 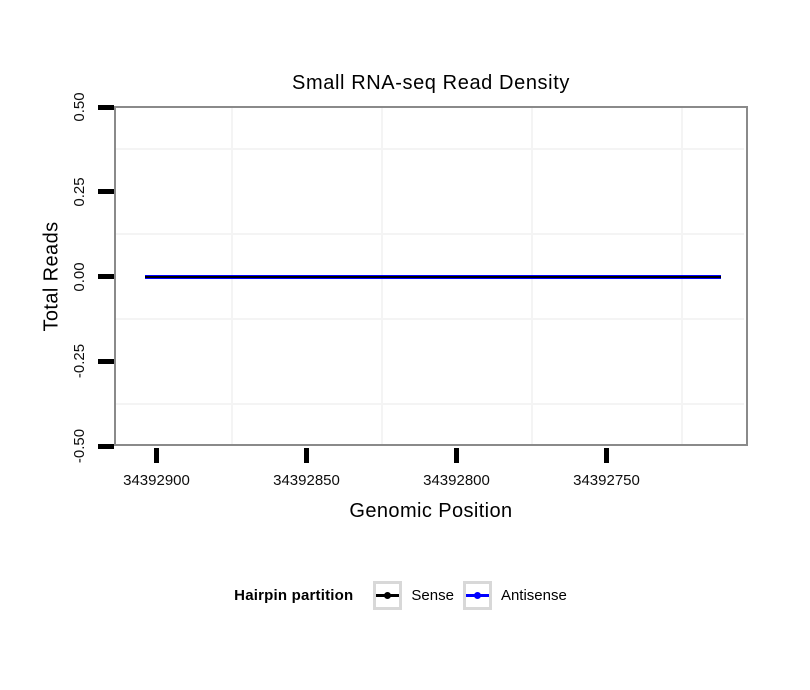 I want to click on x-tick-label: 34392750, so click(x=606, y=480).